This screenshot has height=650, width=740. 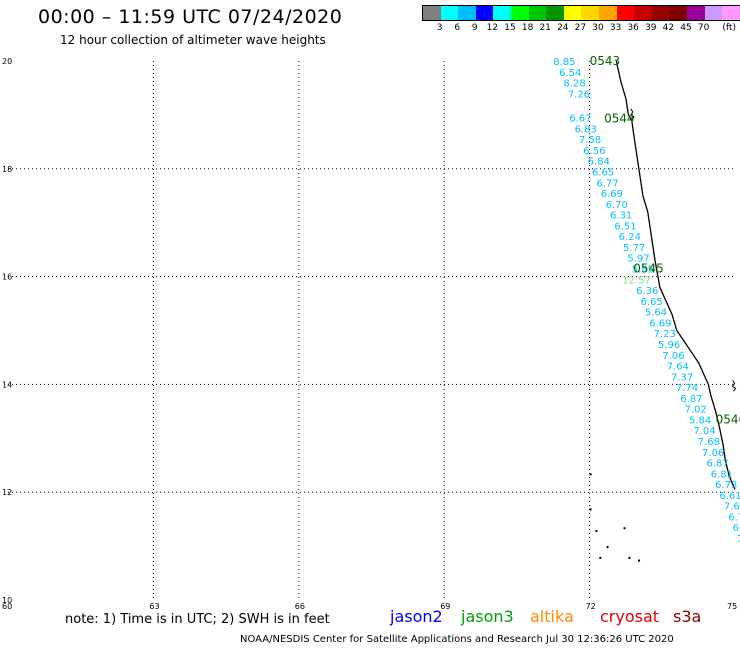 What do you see at coordinates (736, 528) in the screenshot?
I see `wave-height-label: 6.06` at bounding box center [736, 528].